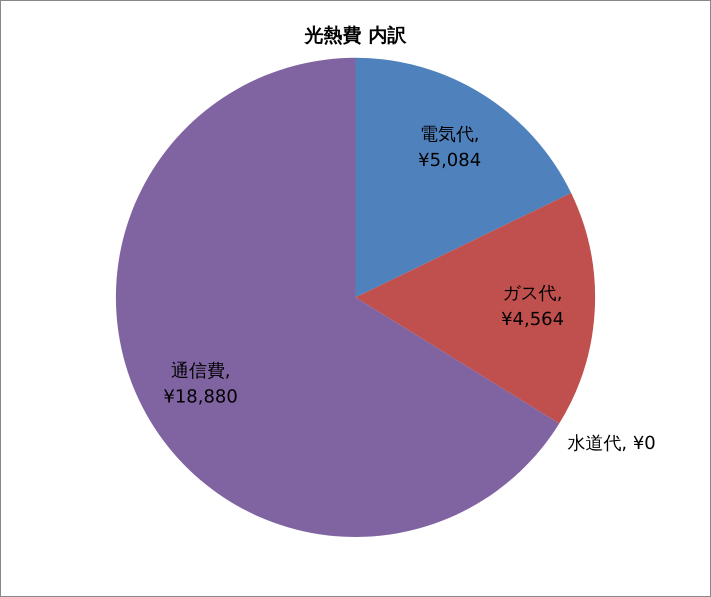 The height and width of the screenshot is (597, 711). I want to click on chart-title: 光熱費 内訳, so click(356, 35).